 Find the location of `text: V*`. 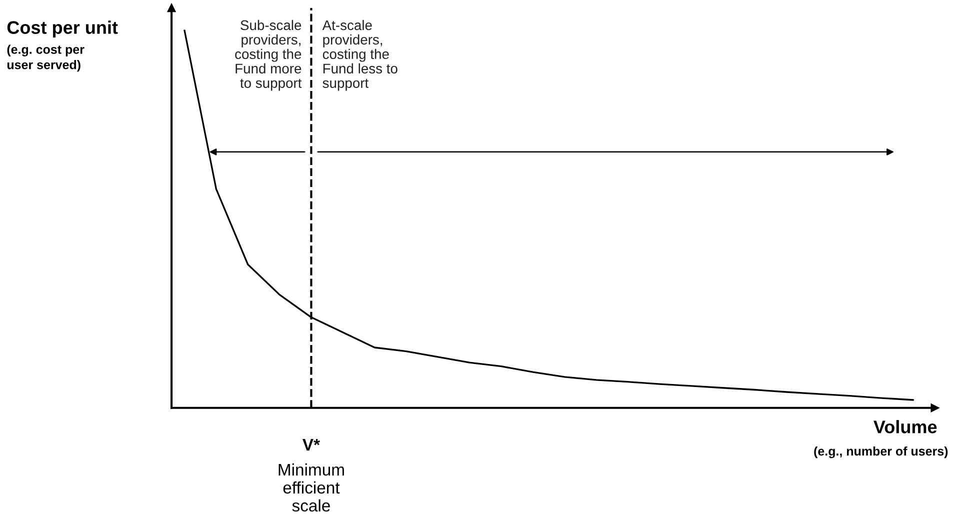

text: V* is located at coordinates (311, 444).